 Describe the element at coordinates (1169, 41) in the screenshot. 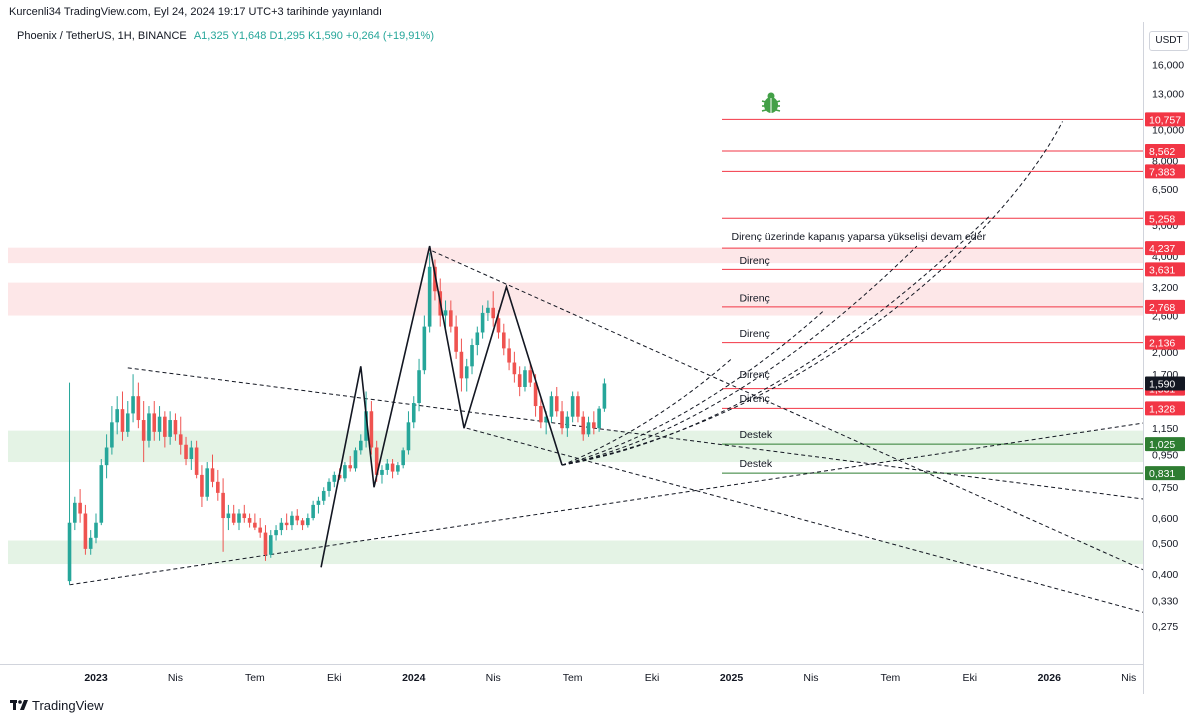

I see `currency-unit-button: USDT` at that location.